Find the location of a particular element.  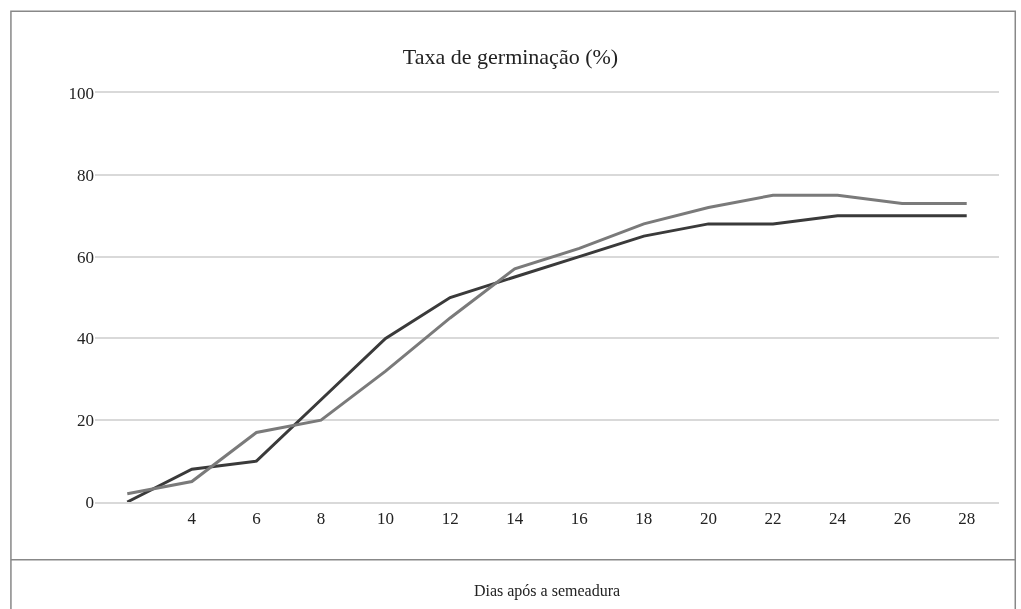

x-tick-label: 24 is located at coordinates (838, 519).